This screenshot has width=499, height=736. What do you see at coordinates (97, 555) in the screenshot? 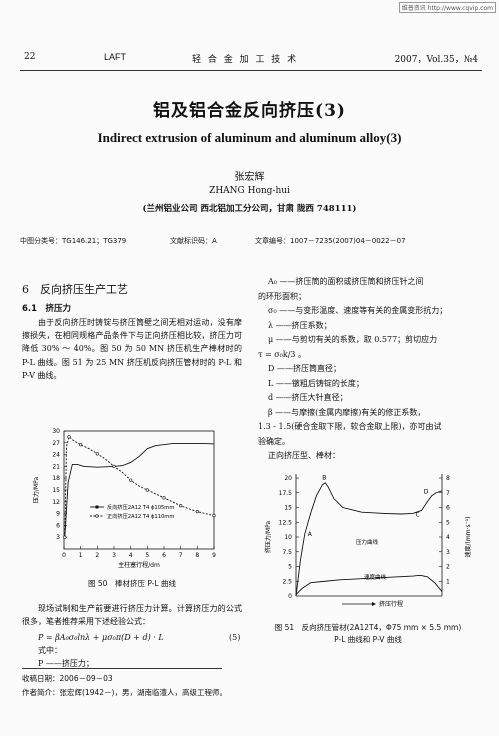
I see `x-tick-label: 2` at bounding box center [97, 555].